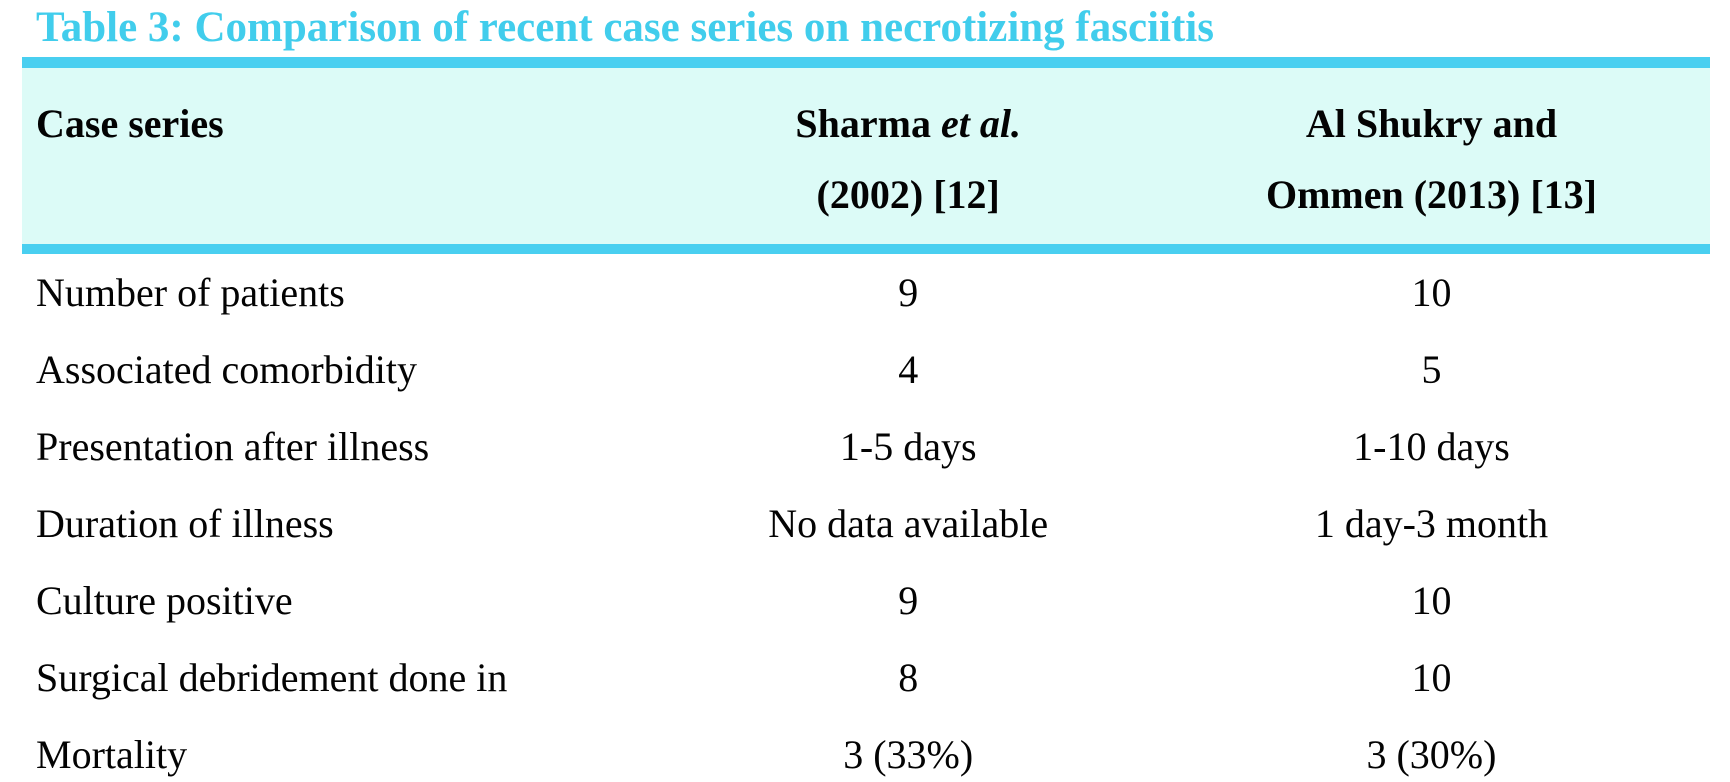  Describe the element at coordinates (185, 523) in the screenshot. I see `row-label: Duration of illness` at that location.